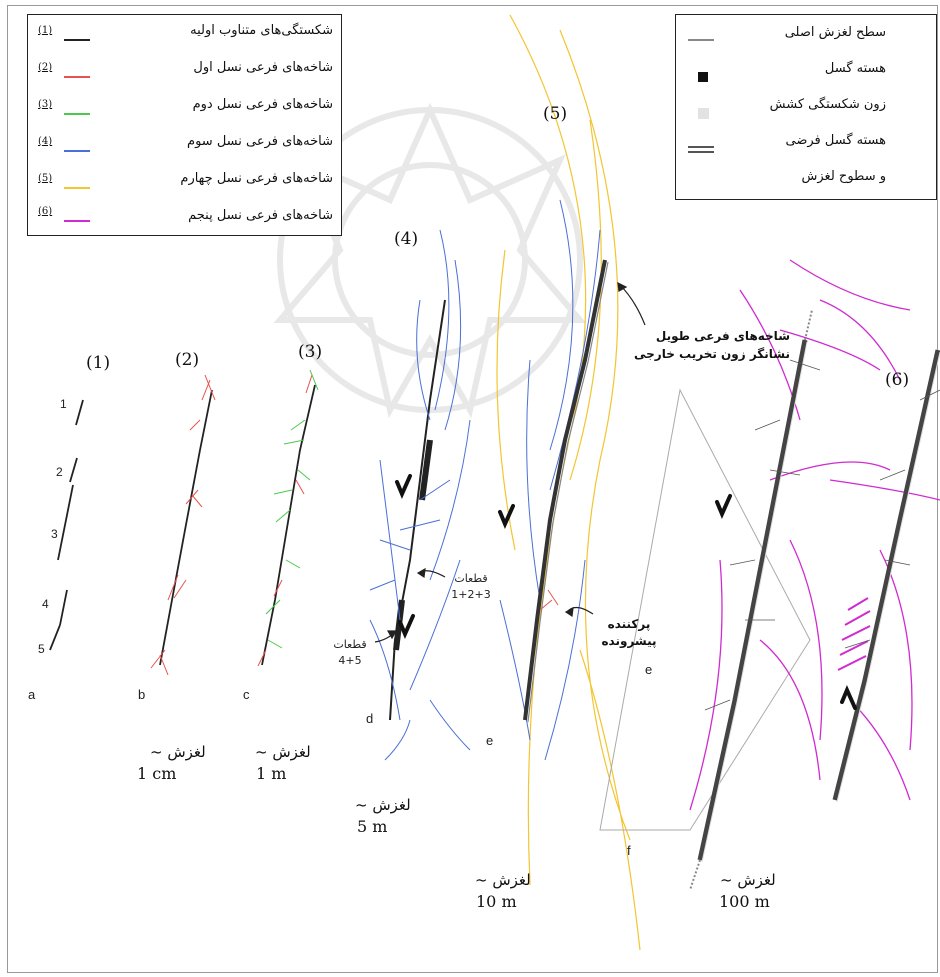 The height and width of the screenshot is (977, 940). What do you see at coordinates (835, 140) in the screenshot?
I see `legend-hypothetical-core: هسته گسل فرضی` at bounding box center [835, 140].